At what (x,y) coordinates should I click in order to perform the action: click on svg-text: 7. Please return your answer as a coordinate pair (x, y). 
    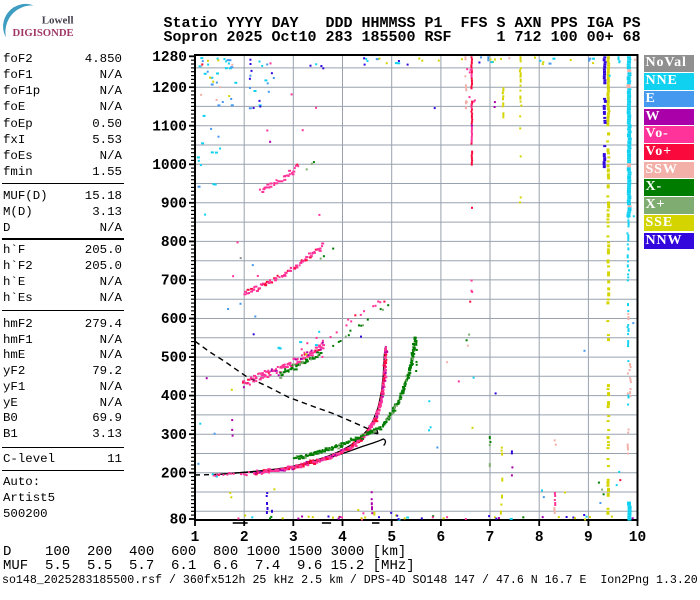
    Looking at the image, I should click on (490, 538).